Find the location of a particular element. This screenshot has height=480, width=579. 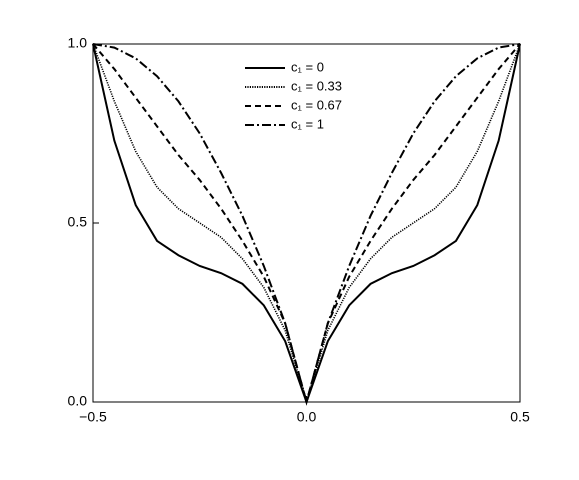

legend-label: c₁ = 0.33 is located at coordinates (316, 85).